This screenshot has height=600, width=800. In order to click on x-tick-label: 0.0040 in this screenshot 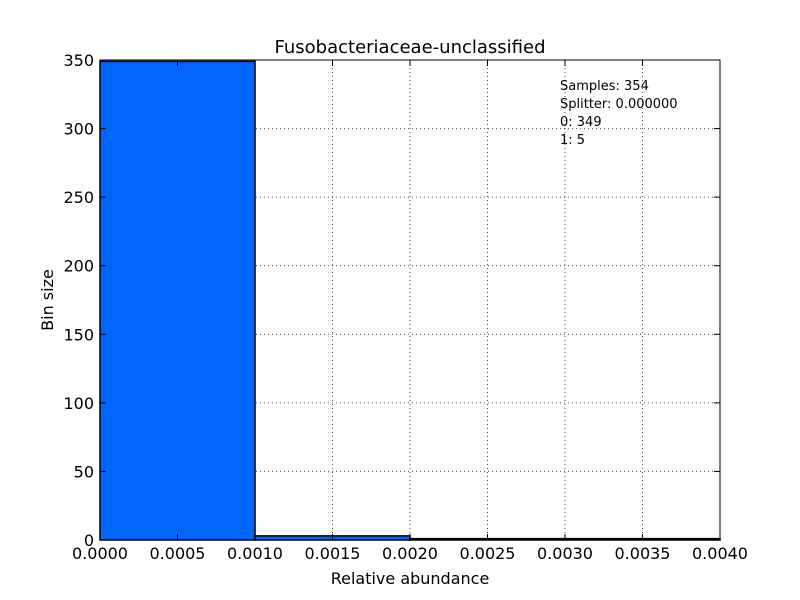, I will do `click(720, 553)`.